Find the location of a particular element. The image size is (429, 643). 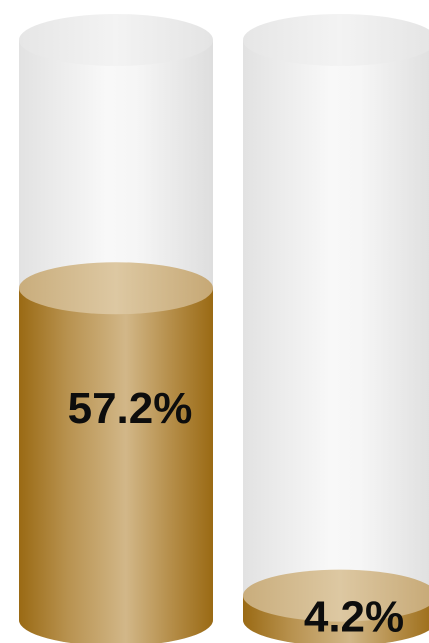

cylinder-1-fill-top is located at coordinates (116, 288).